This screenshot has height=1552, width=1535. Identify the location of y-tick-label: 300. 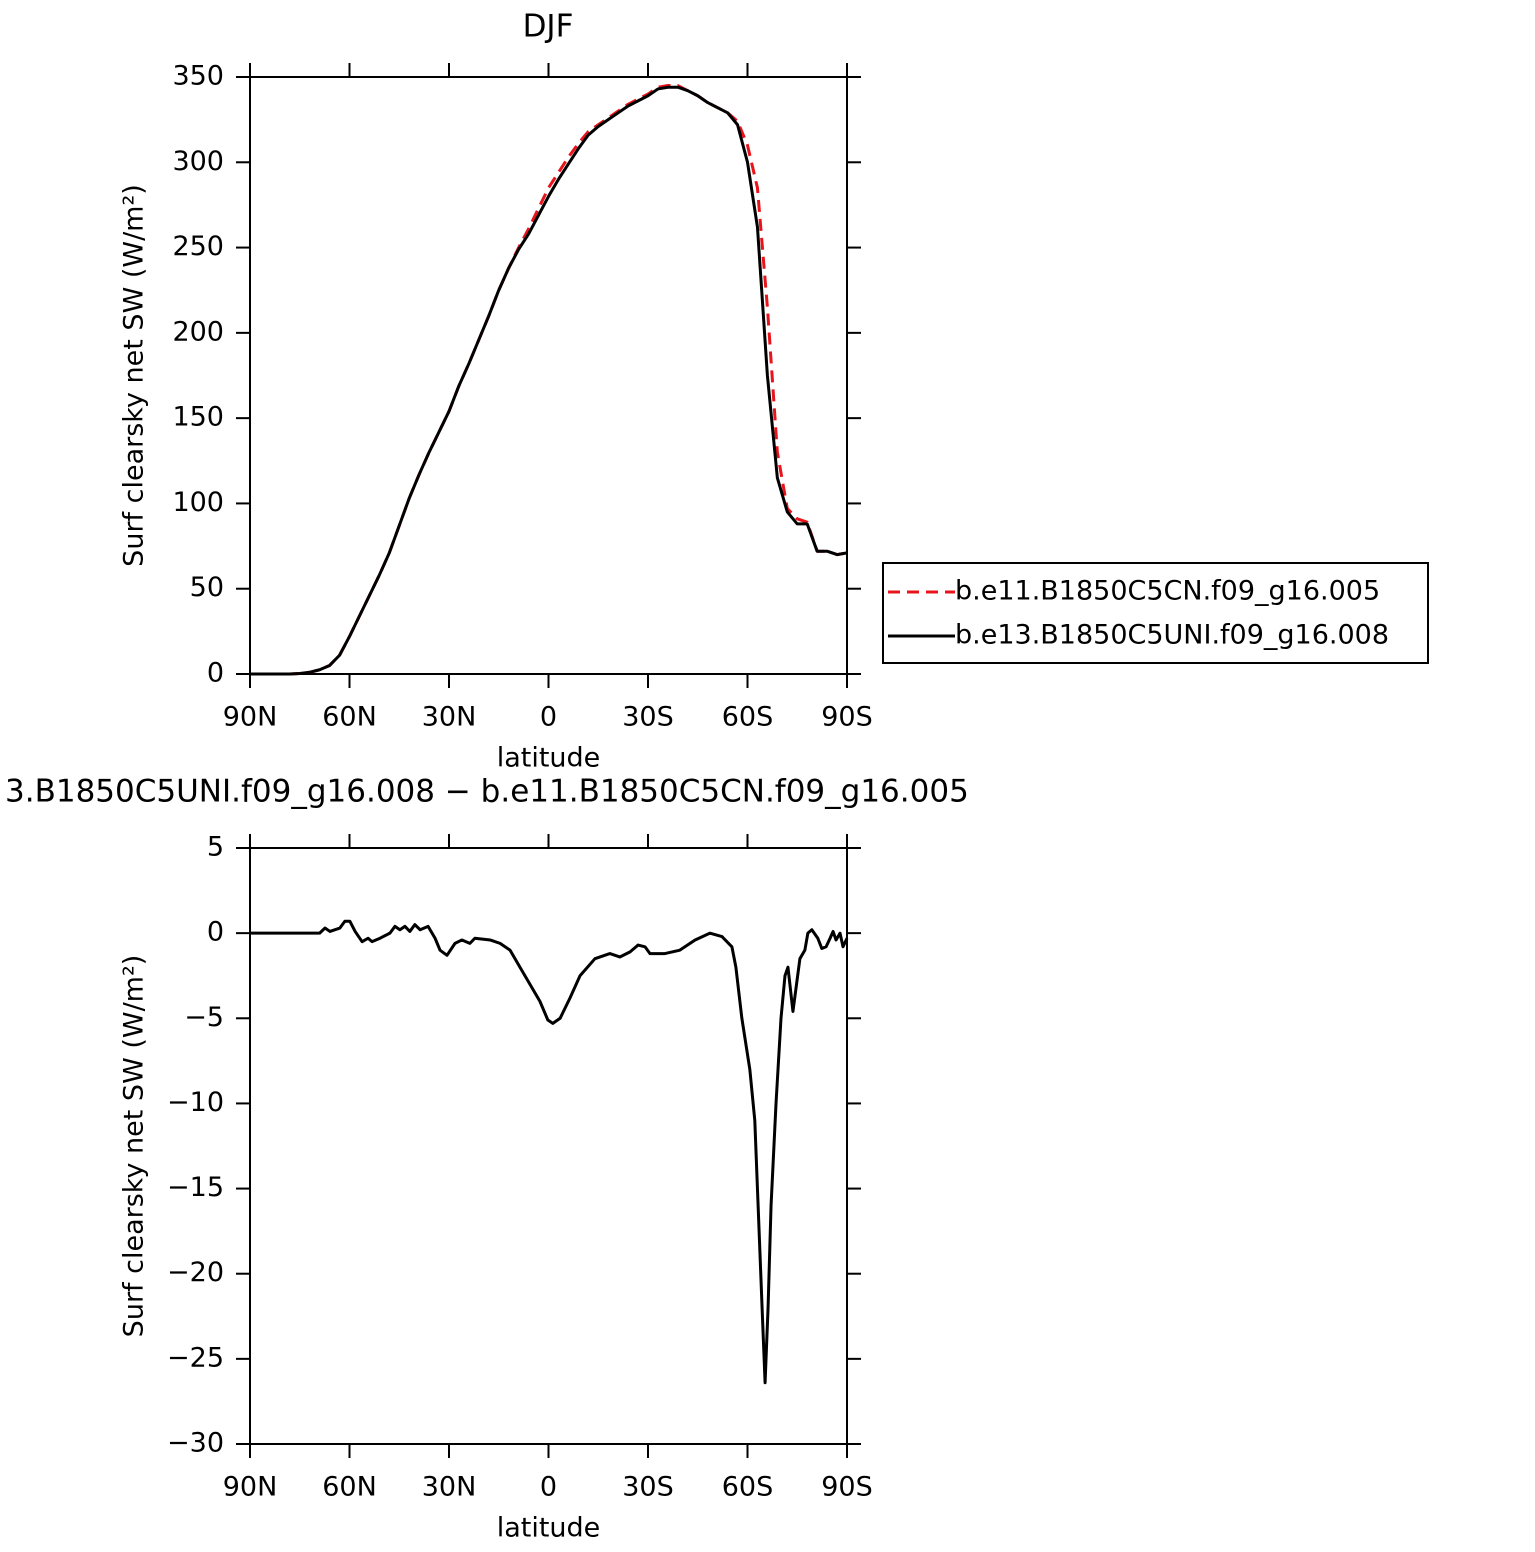
(198, 161).